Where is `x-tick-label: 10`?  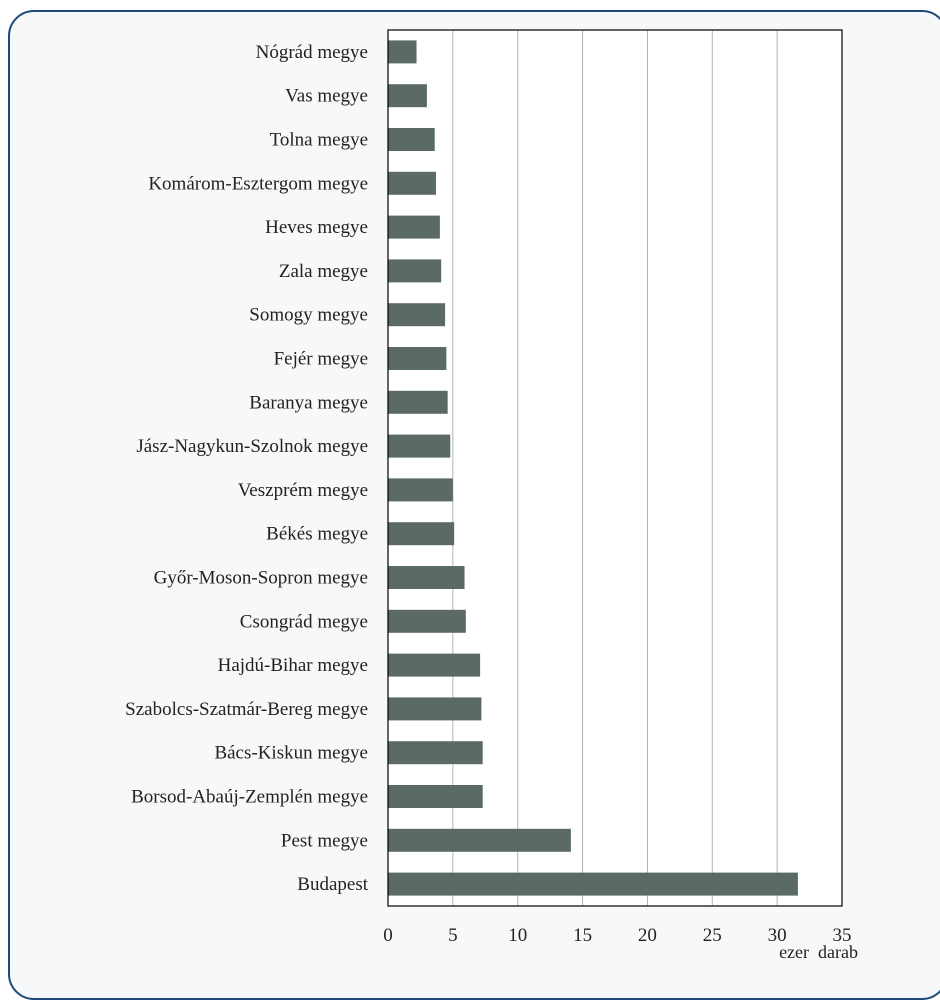
x-tick-label: 10 is located at coordinates (517, 935).